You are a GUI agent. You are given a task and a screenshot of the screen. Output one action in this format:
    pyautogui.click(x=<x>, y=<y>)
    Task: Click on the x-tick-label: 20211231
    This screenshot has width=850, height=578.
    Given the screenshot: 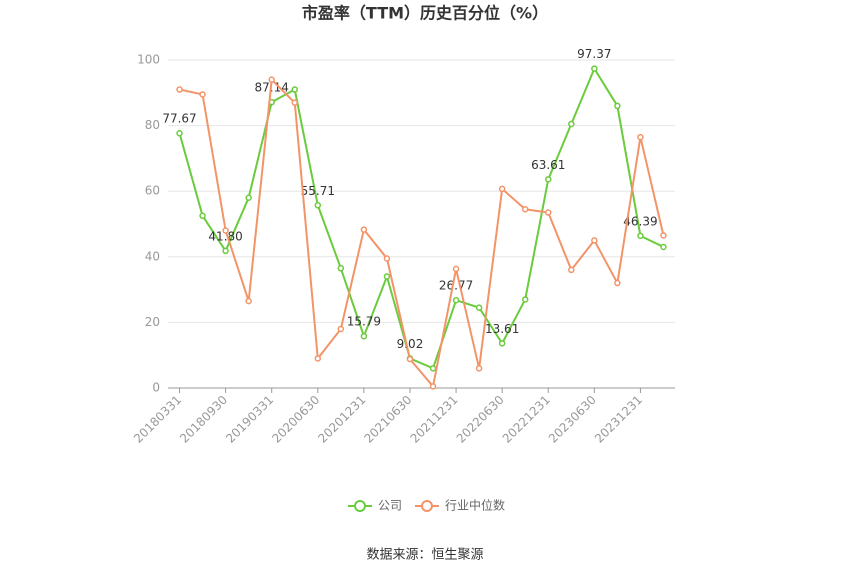 What is the action you would take?
    pyautogui.click(x=434, y=419)
    